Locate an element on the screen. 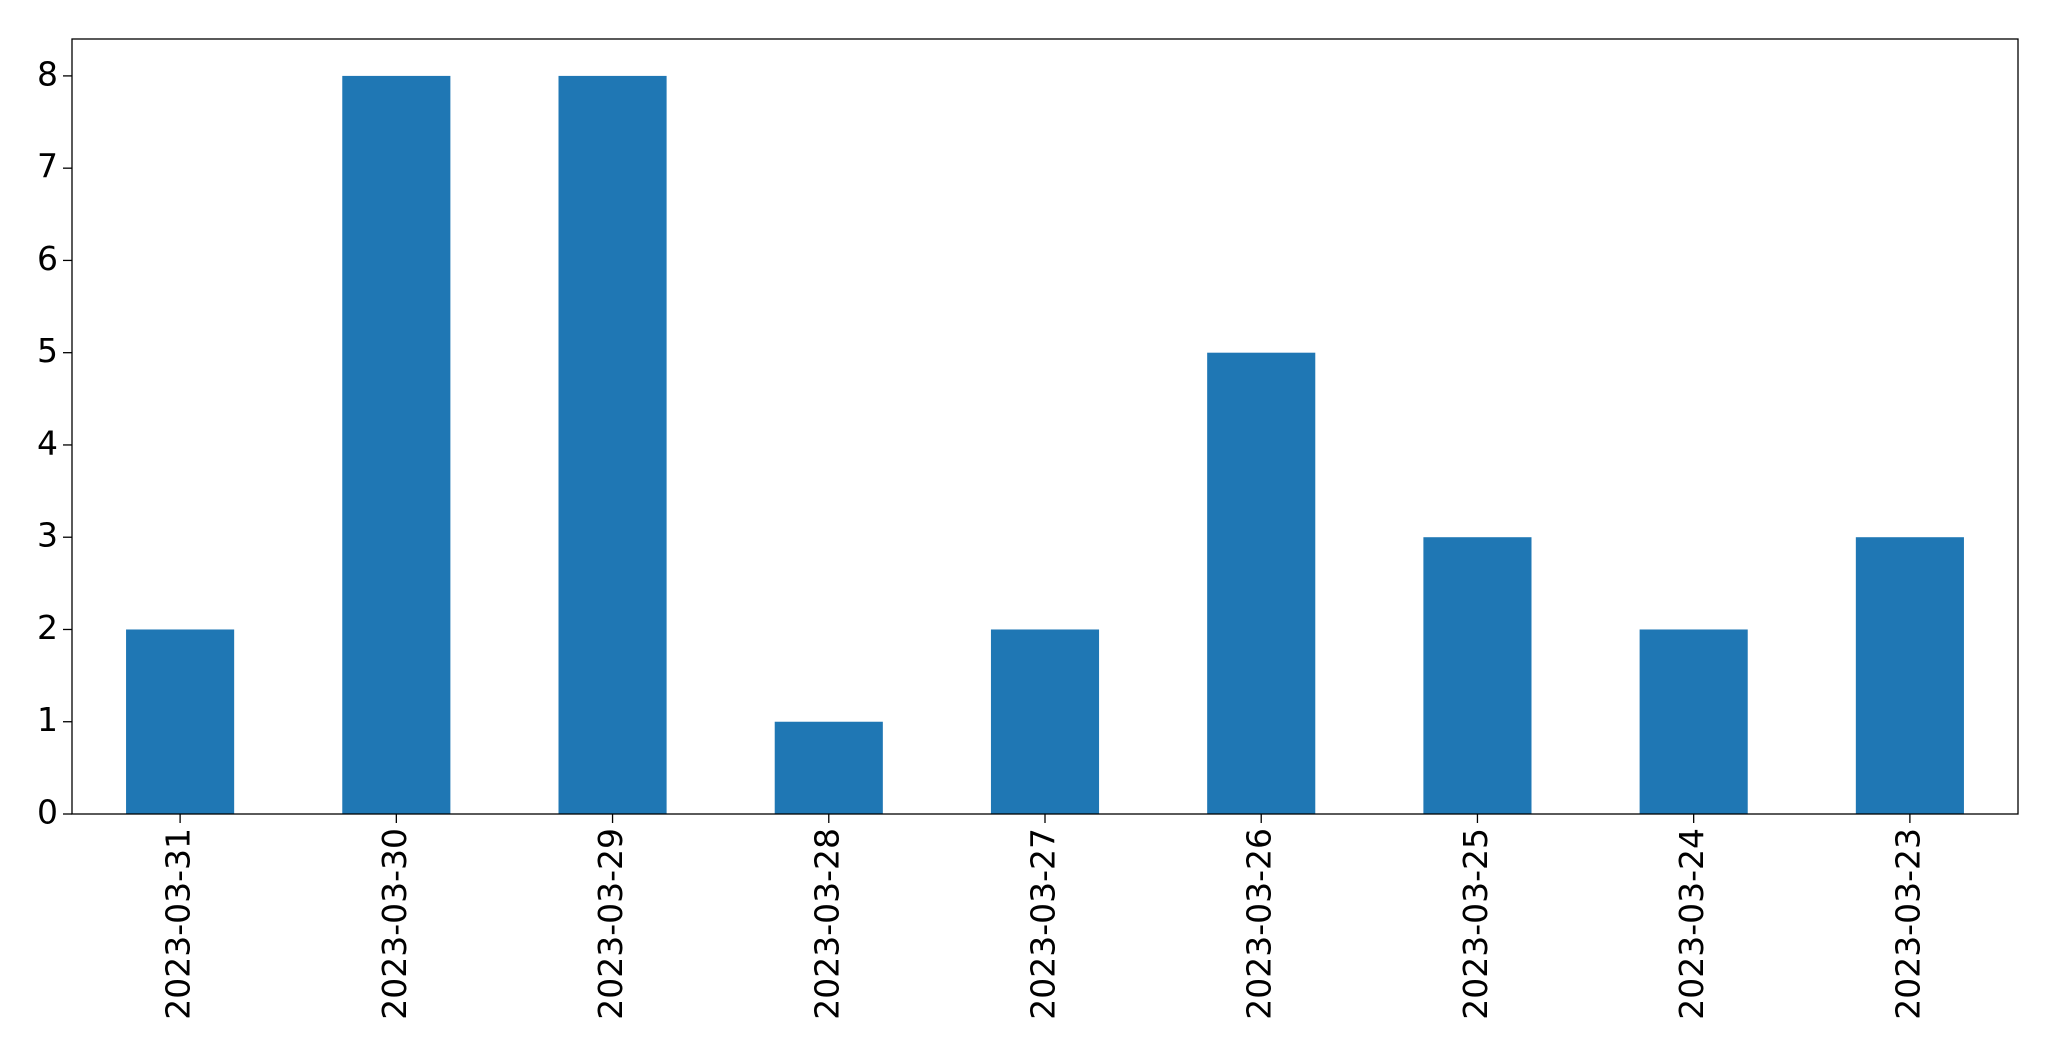 The image size is (2049, 1061). y-tick-label: 5 is located at coordinates (47, 350).